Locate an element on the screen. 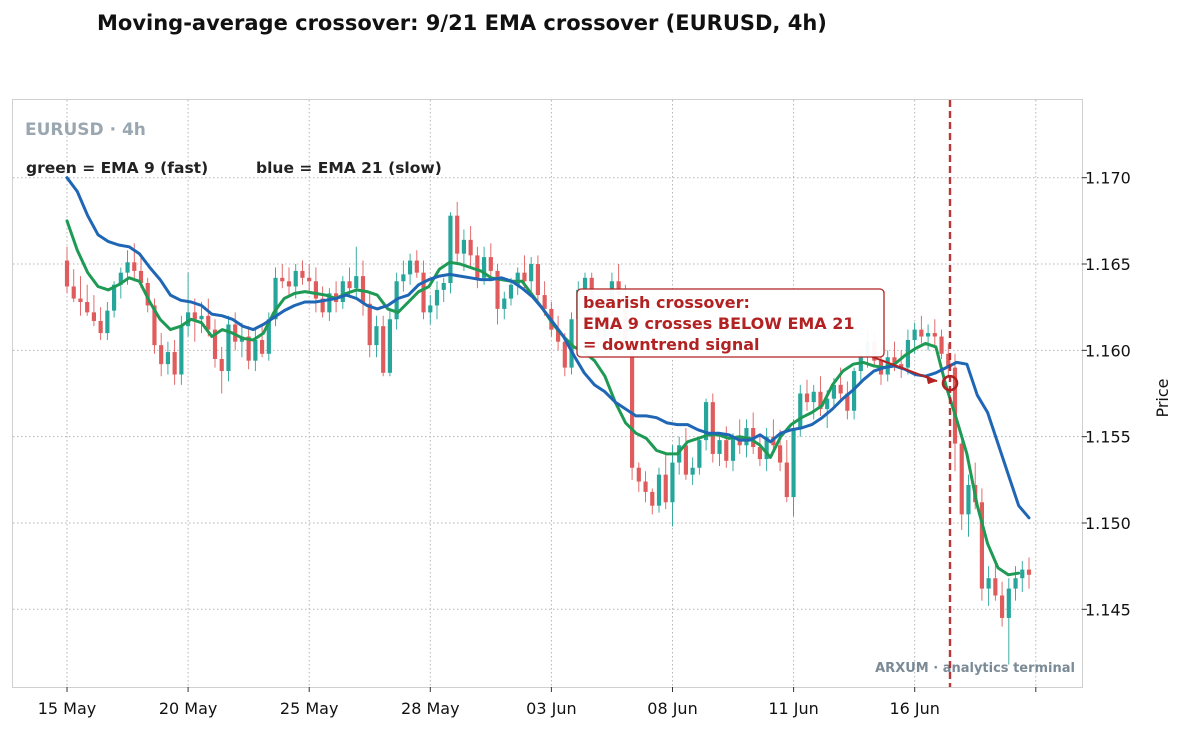 This screenshot has width=1184, height=729. y-tick-label: 1.170 is located at coordinates (1108, 178).